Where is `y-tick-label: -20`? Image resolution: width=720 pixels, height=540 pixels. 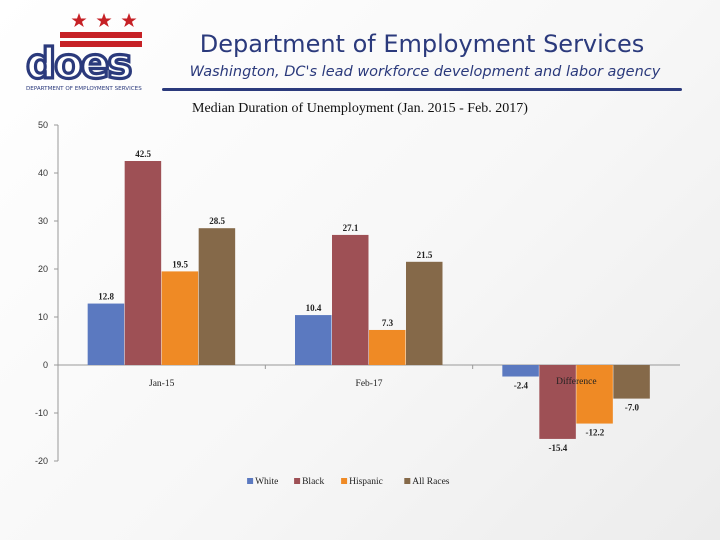 y-tick-label: -20 is located at coordinates (41, 461).